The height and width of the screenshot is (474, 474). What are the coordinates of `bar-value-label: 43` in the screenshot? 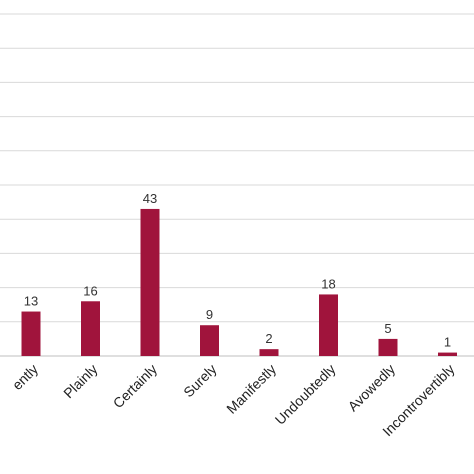 It's located at (150, 198).